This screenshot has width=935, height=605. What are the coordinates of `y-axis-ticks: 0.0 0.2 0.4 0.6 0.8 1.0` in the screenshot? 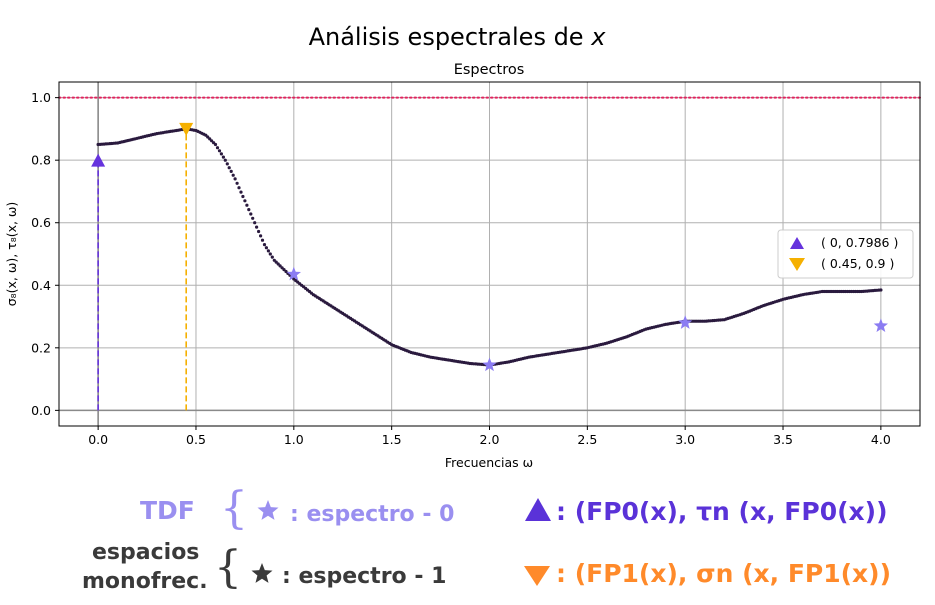 It's located at (45, 254).